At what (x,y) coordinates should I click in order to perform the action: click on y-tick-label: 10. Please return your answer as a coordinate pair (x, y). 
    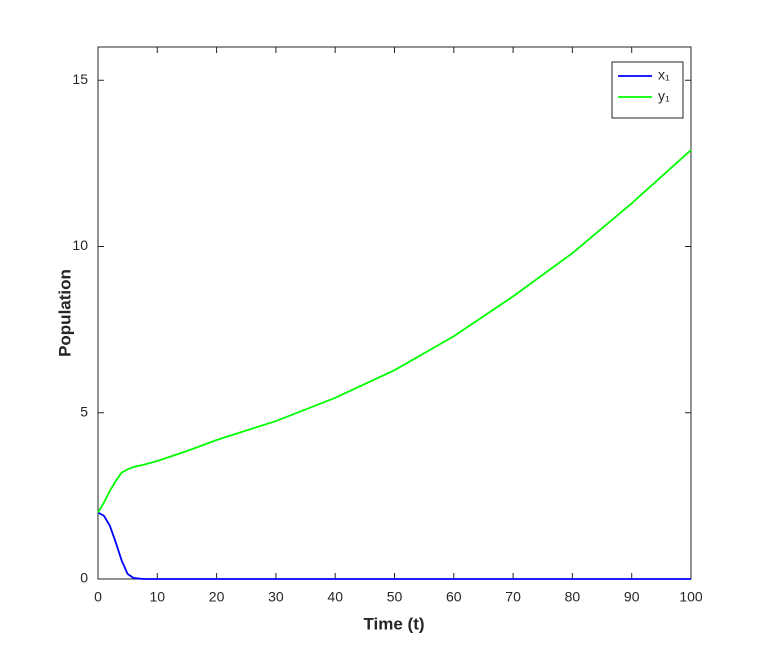
    Looking at the image, I should click on (80, 245).